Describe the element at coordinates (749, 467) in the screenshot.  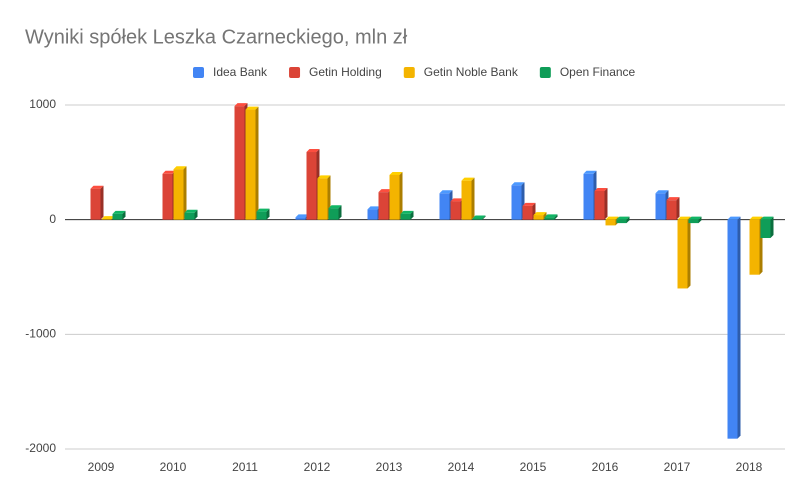
I see `x-tick-label: 2018` at that location.